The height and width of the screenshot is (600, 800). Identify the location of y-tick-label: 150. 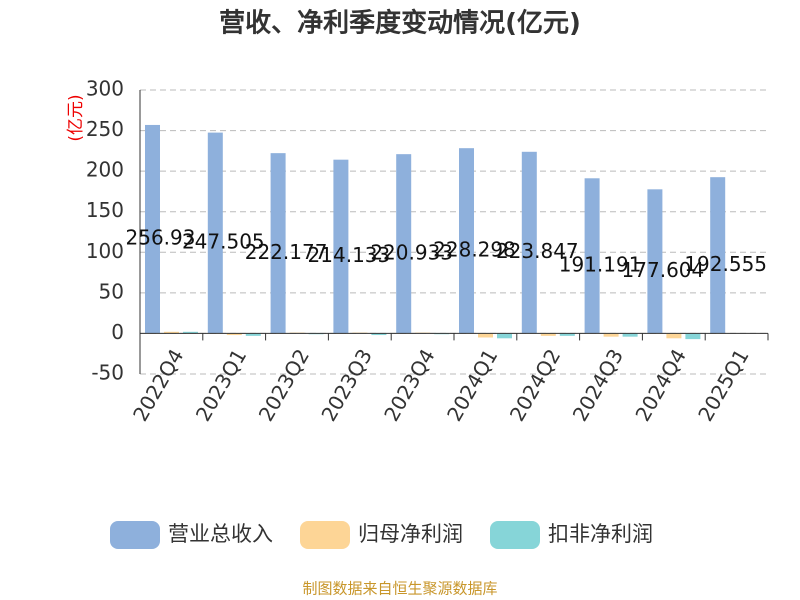
(105, 210).